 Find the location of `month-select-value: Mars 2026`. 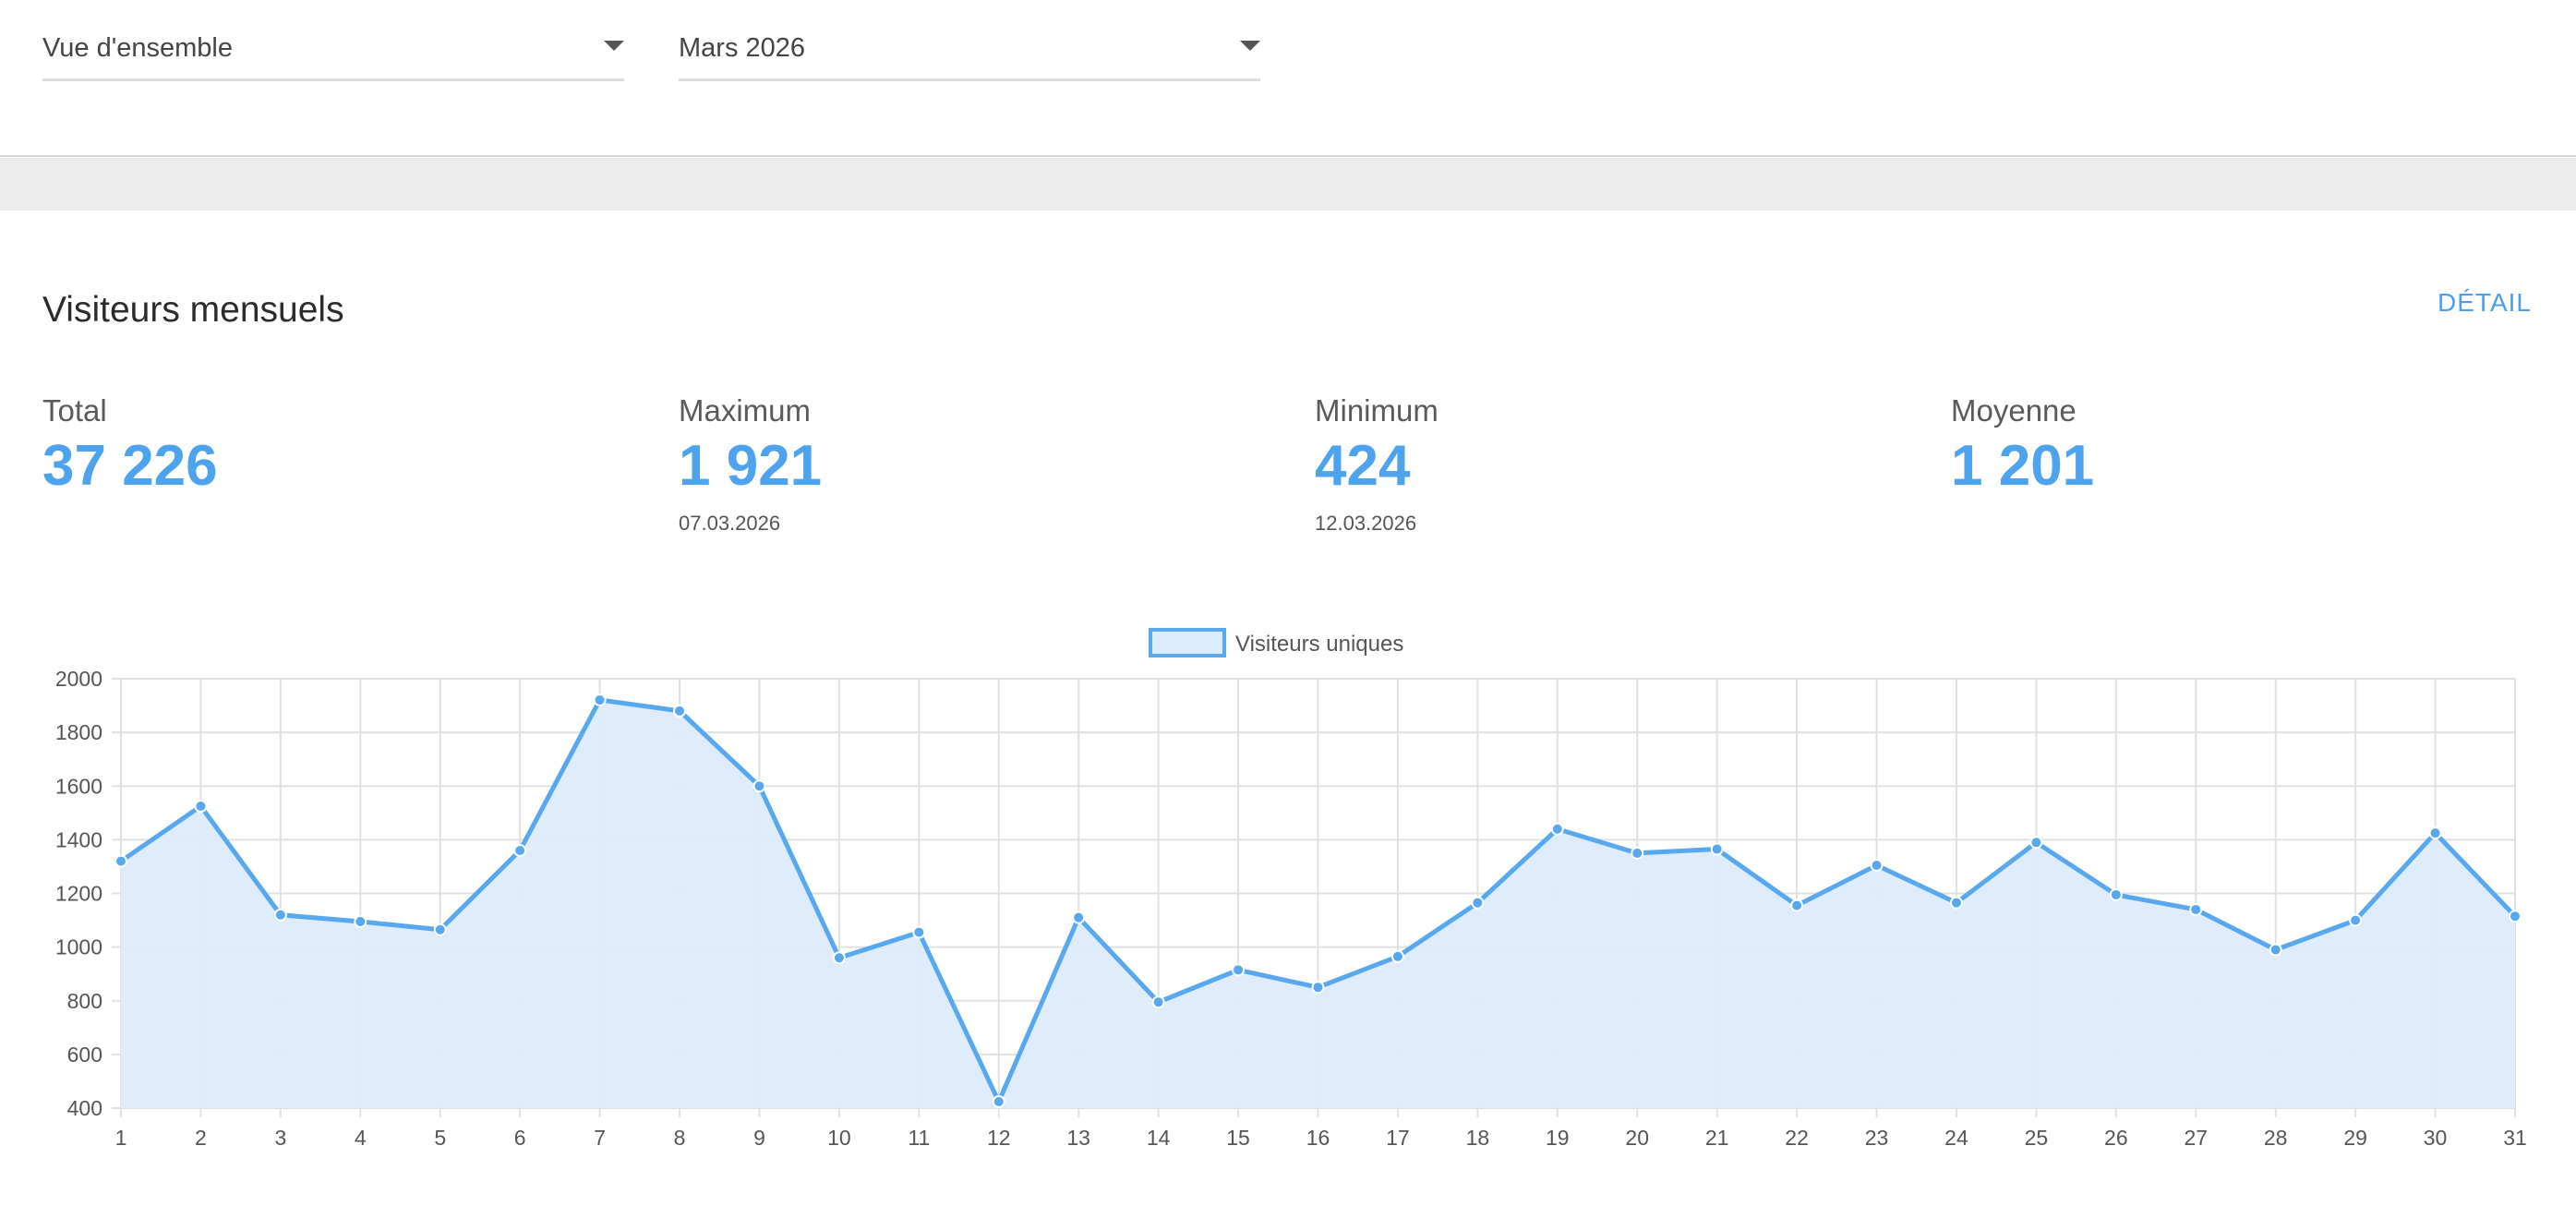

month-select-value: Mars 2026 is located at coordinates (742, 48).